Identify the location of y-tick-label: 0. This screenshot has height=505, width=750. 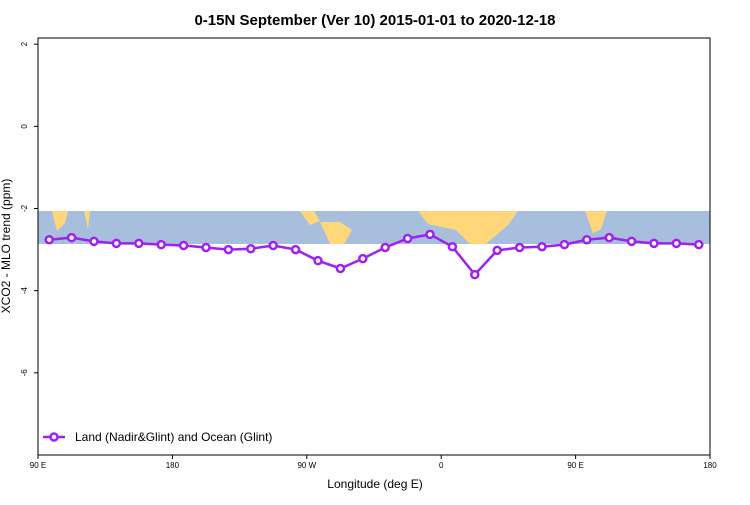
(24, 126).